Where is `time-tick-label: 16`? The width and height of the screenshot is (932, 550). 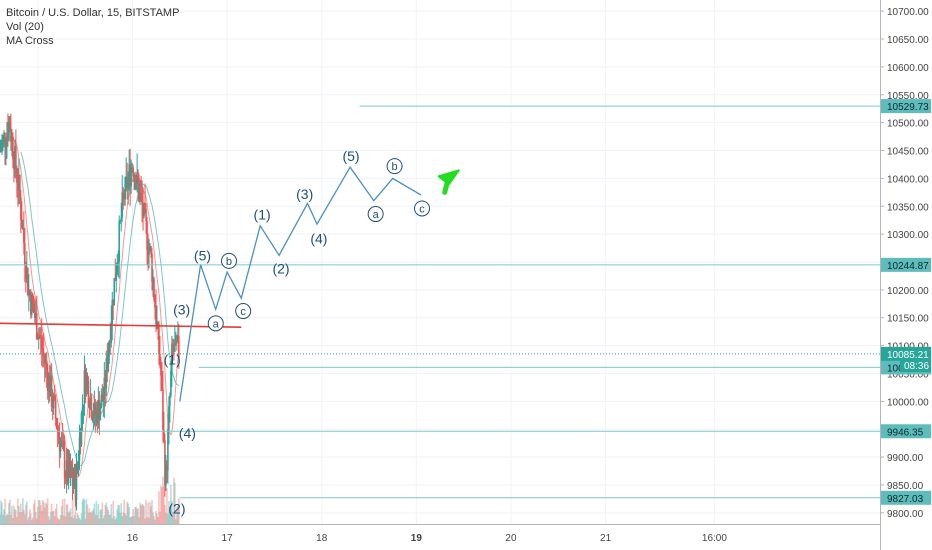 time-tick-label: 16 is located at coordinates (133, 538).